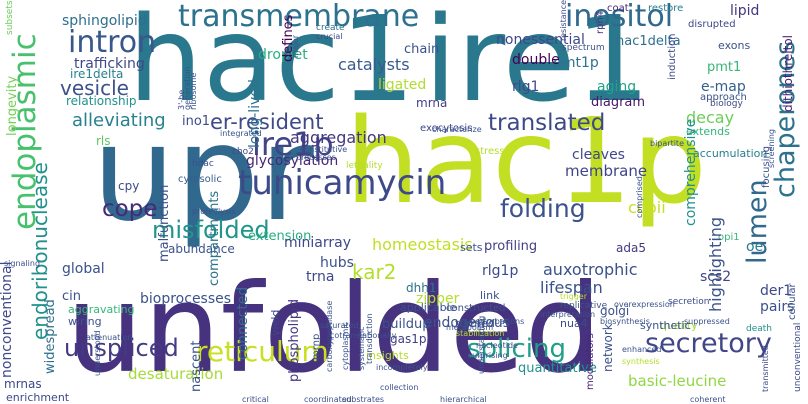 This screenshot has height=404, width=808. What do you see at coordinates (776, 291) in the screenshot?
I see `word: der1` at bounding box center [776, 291].